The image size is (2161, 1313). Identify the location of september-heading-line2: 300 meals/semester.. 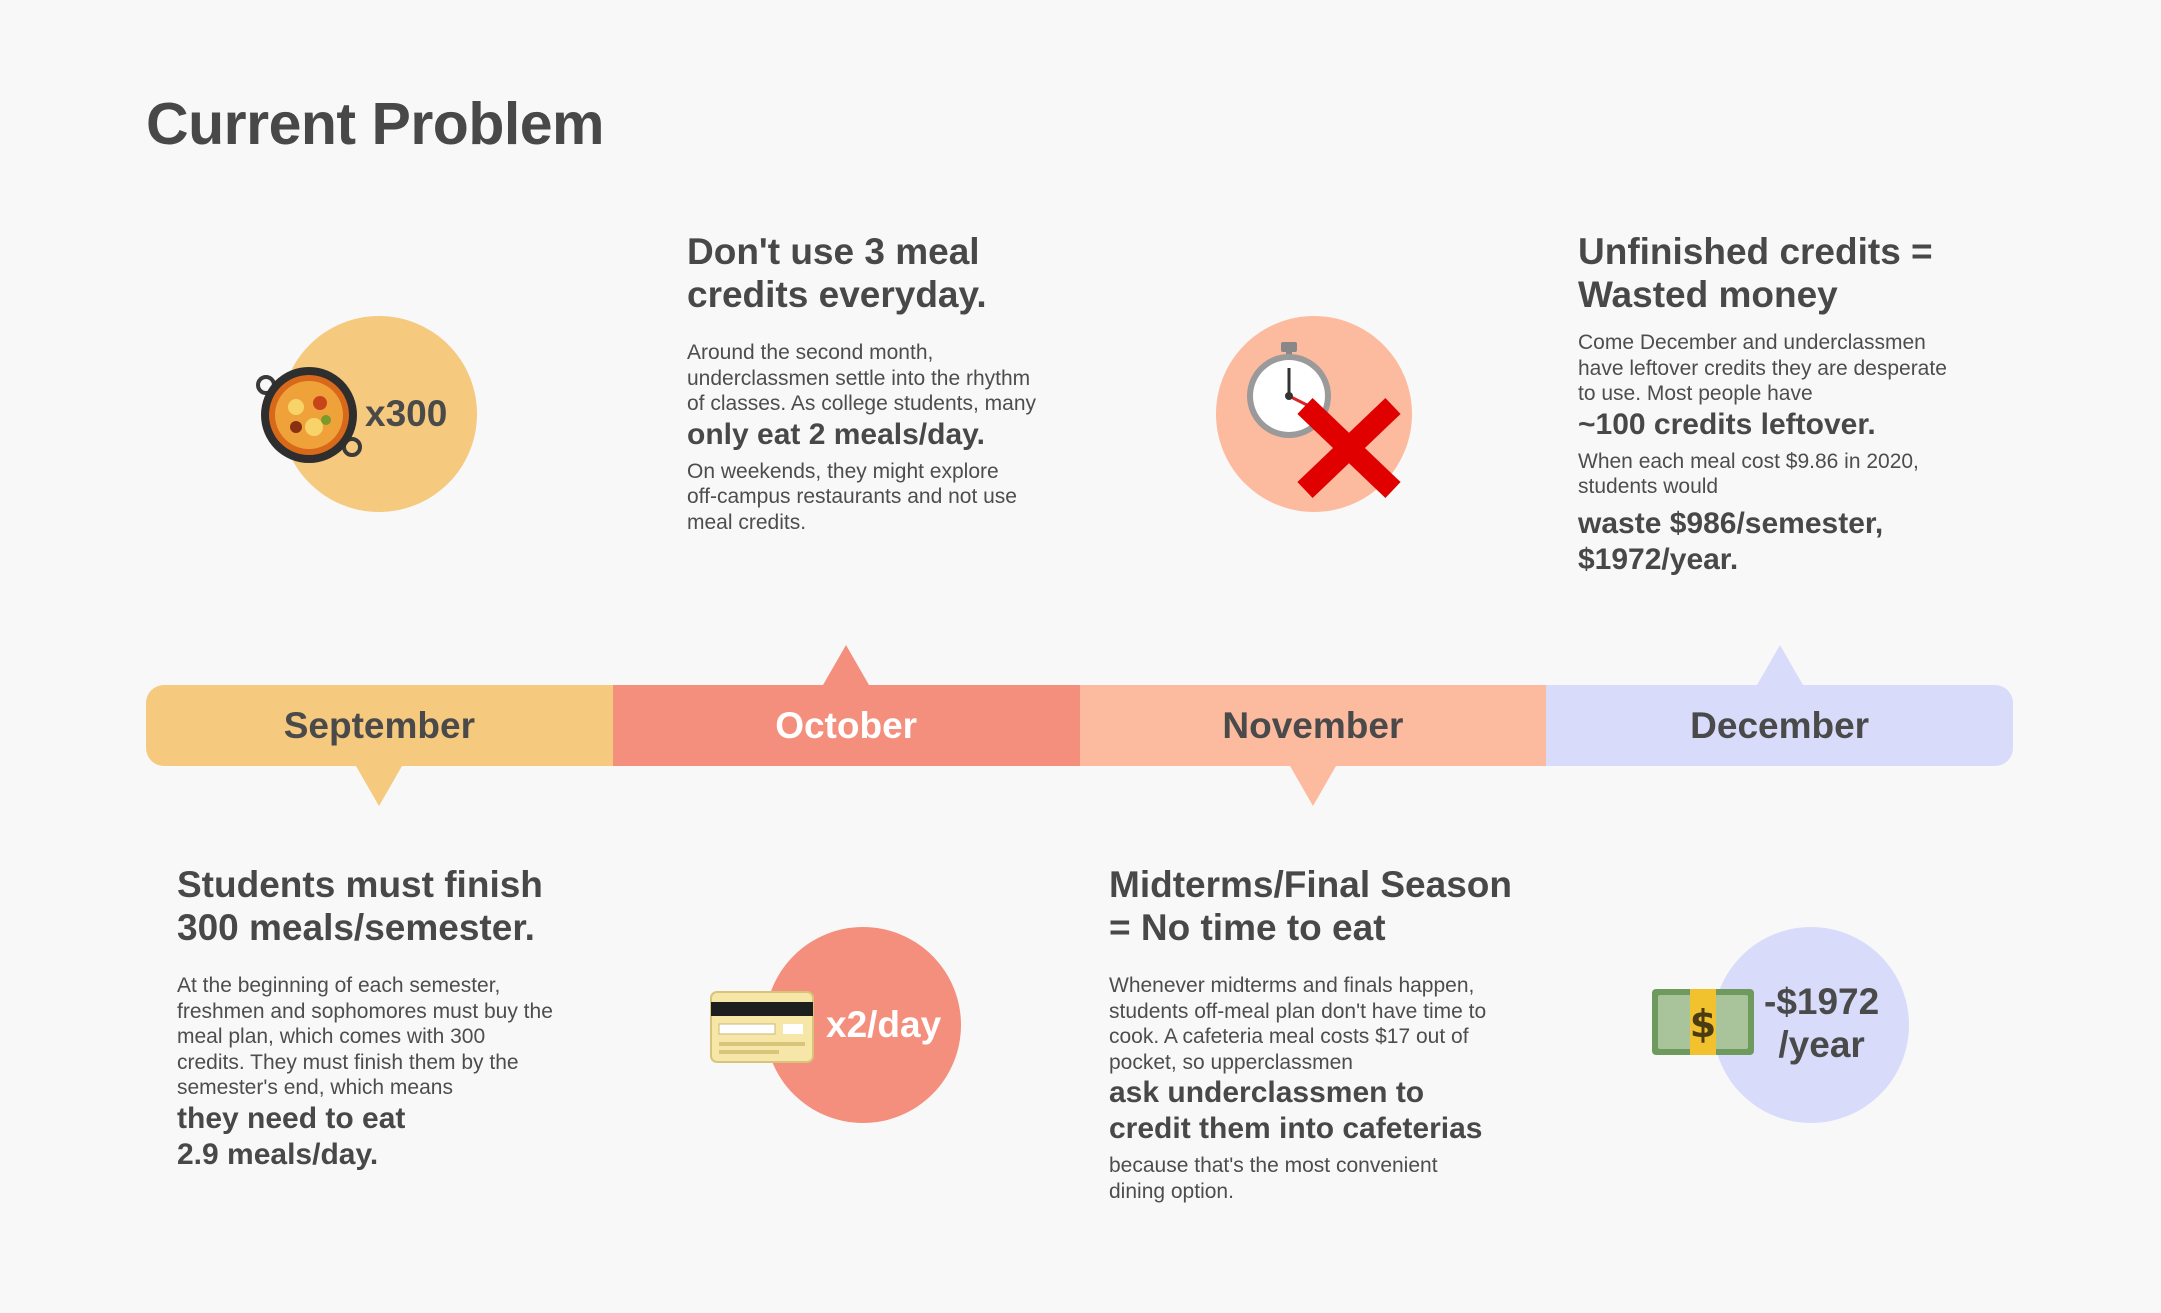
(356, 927).